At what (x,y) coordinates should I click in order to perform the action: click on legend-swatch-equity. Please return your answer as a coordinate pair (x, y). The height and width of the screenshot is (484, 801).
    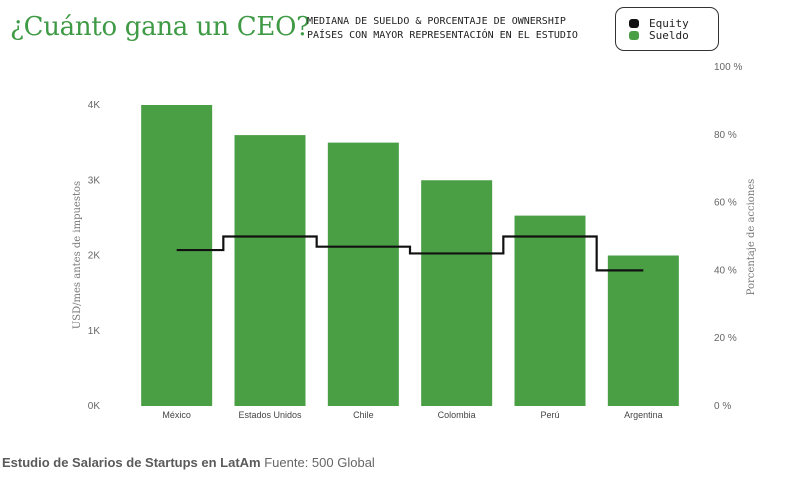
    Looking at the image, I should click on (634, 23).